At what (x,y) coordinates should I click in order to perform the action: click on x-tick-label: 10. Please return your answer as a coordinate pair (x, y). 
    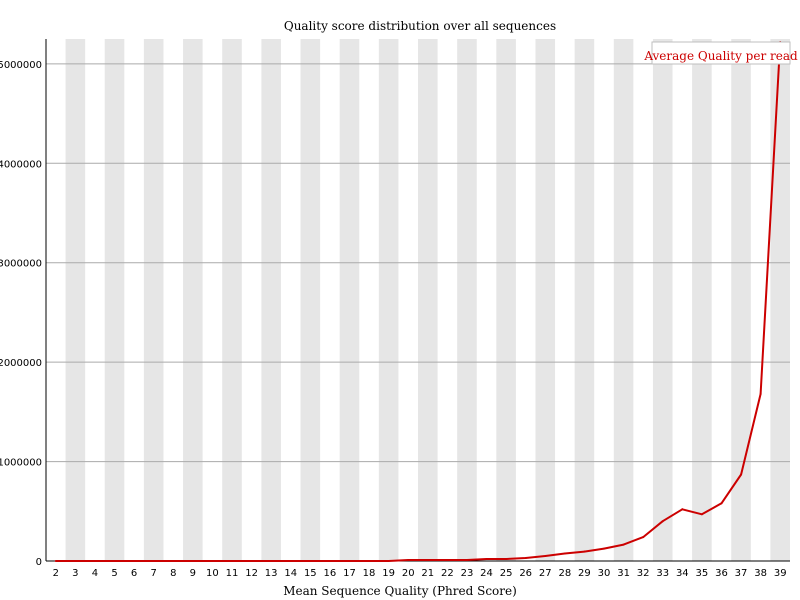
    Looking at the image, I should click on (212, 573).